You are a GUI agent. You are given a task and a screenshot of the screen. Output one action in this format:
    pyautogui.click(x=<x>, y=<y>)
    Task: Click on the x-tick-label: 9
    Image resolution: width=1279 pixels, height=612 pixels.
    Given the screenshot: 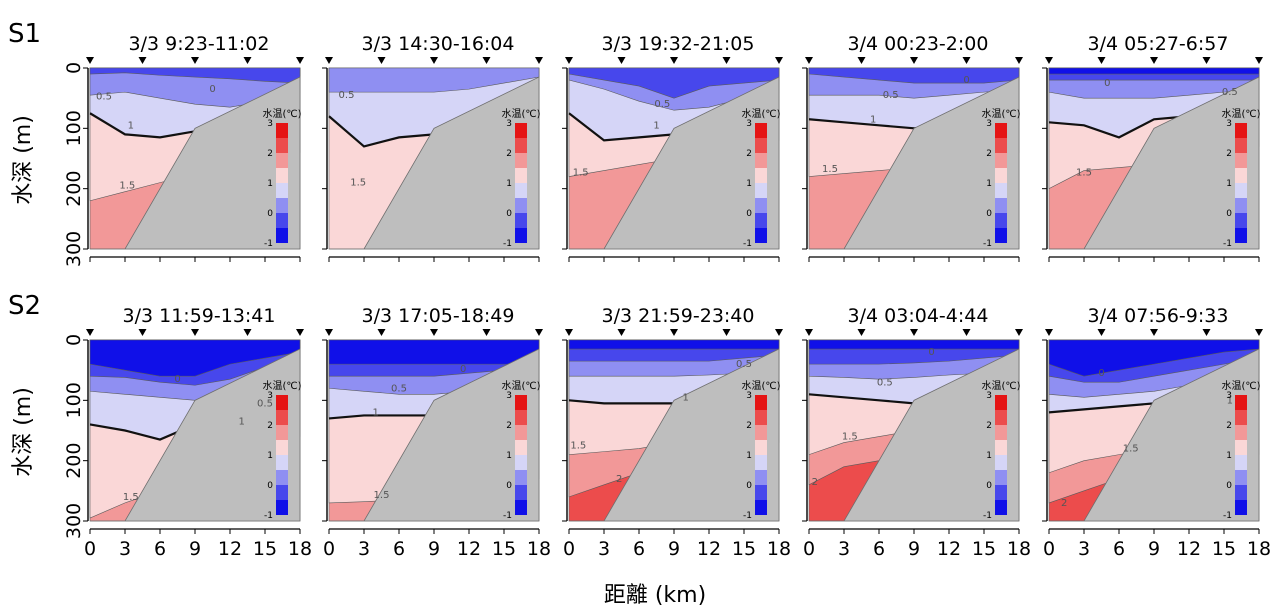 What is the action you would take?
    pyautogui.click(x=1154, y=549)
    